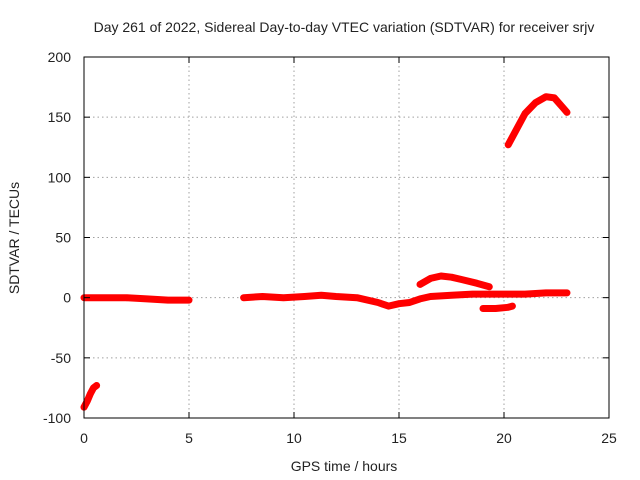 The height and width of the screenshot is (480, 640). Describe the element at coordinates (84, 438) in the screenshot. I see `x-tick-label: 0` at that location.